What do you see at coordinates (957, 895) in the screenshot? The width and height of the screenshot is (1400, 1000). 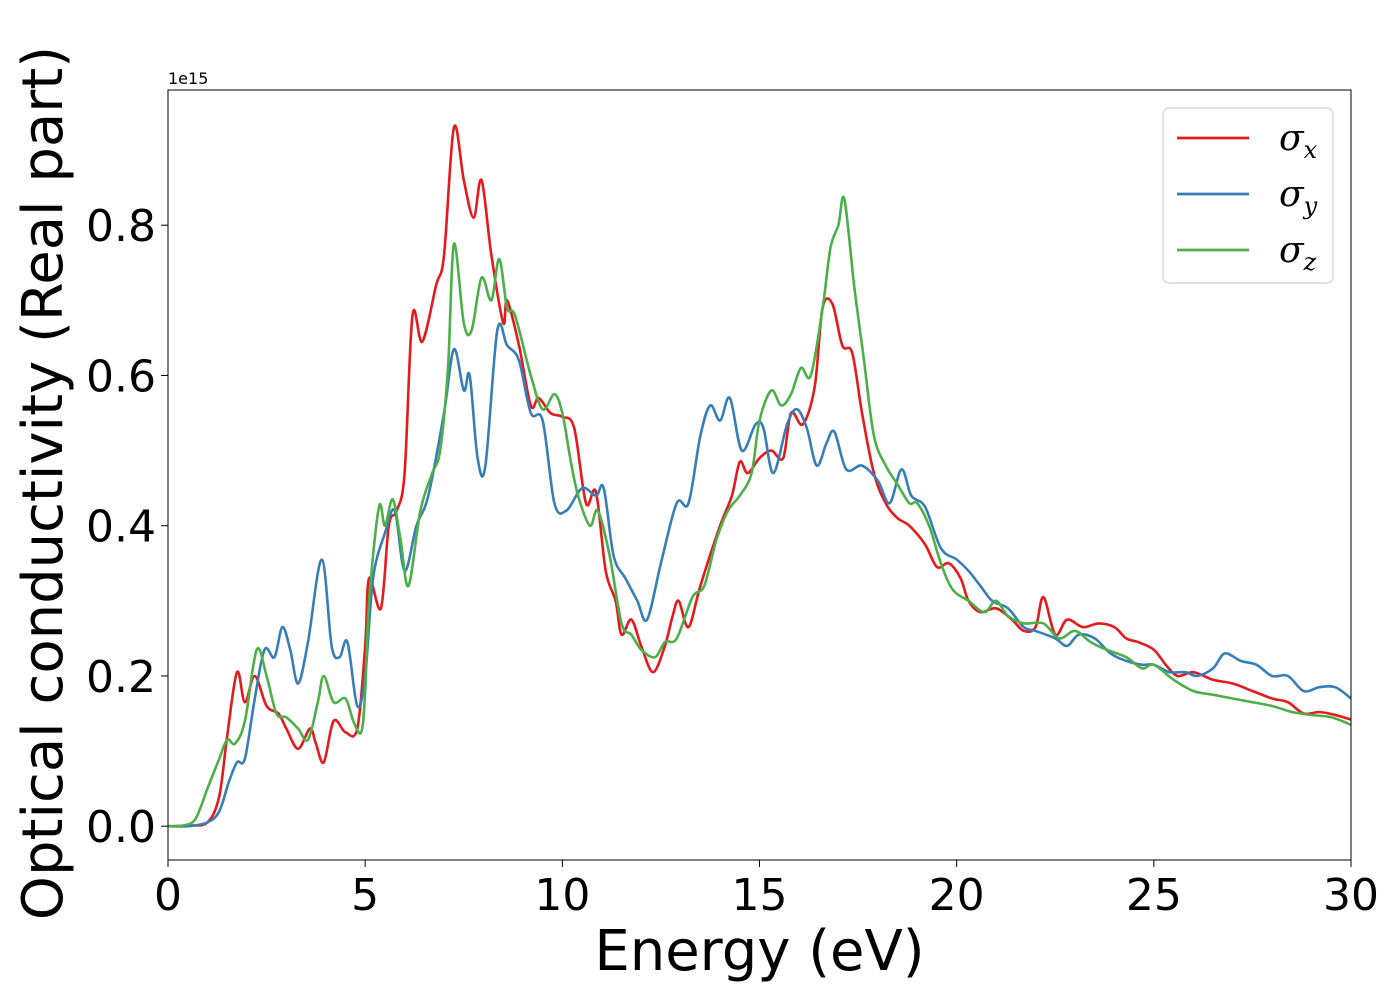 I see `x-tick-label: 20` at bounding box center [957, 895].